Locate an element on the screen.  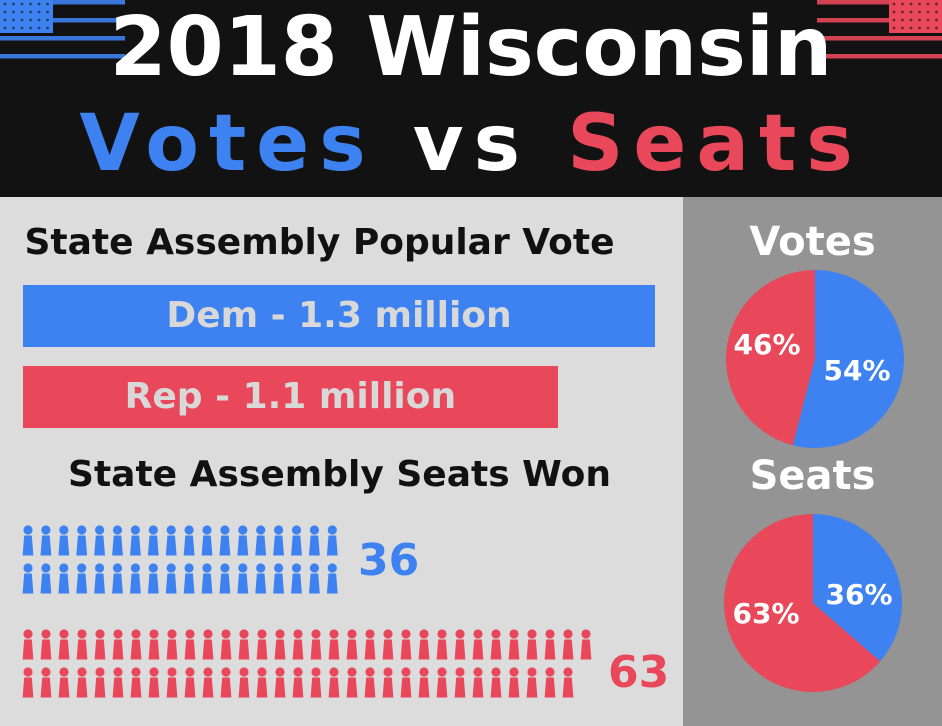
dem-vote-bar: Dem - 1.3 million is located at coordinates (339, 316).